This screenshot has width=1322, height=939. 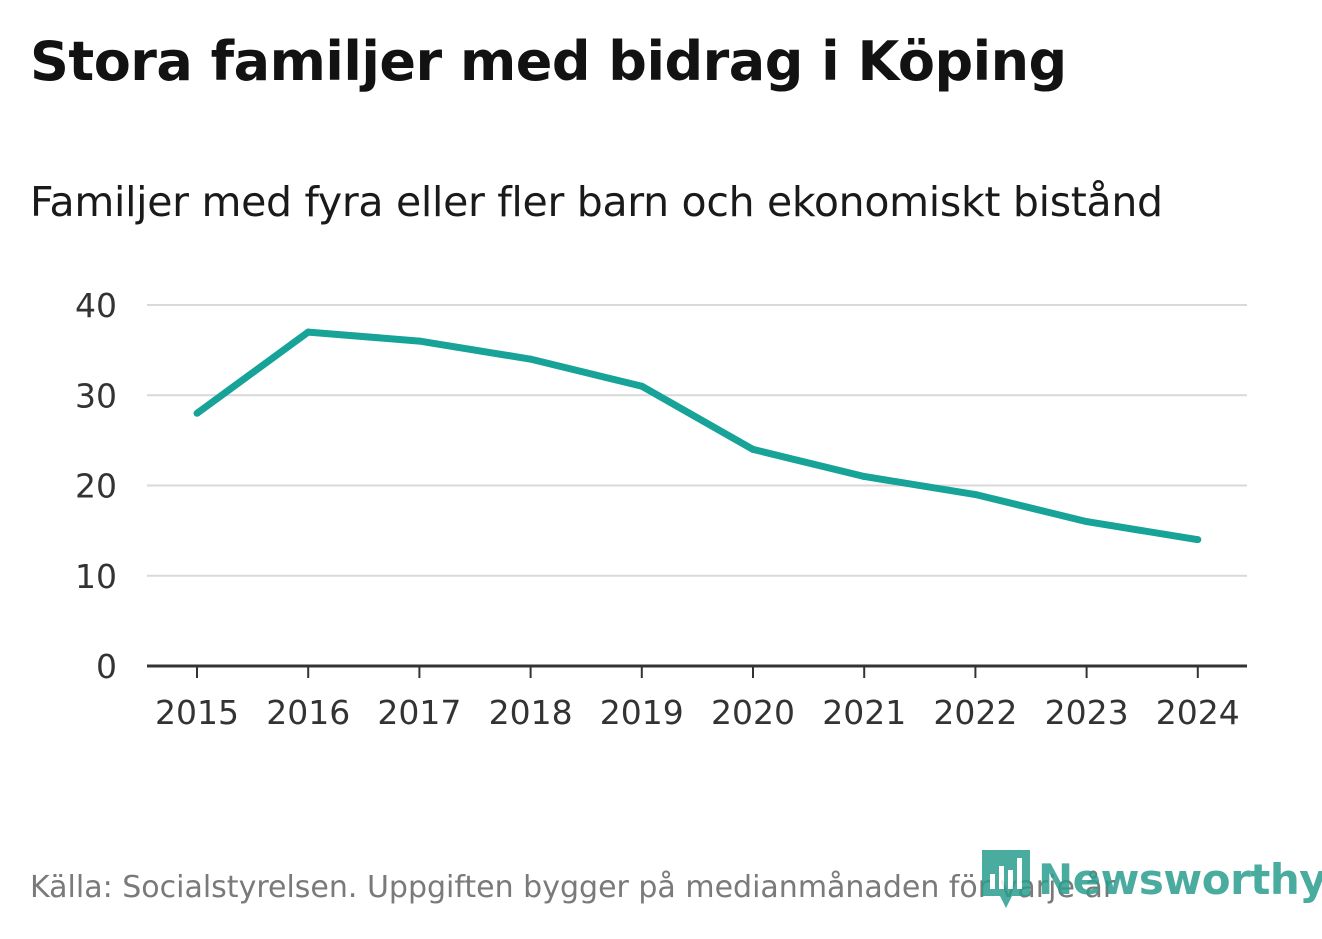 What do you see at coordinates (96, 305) in the screenshot?
I see `y-tick-label: 40` at bounding box center [96, 305].